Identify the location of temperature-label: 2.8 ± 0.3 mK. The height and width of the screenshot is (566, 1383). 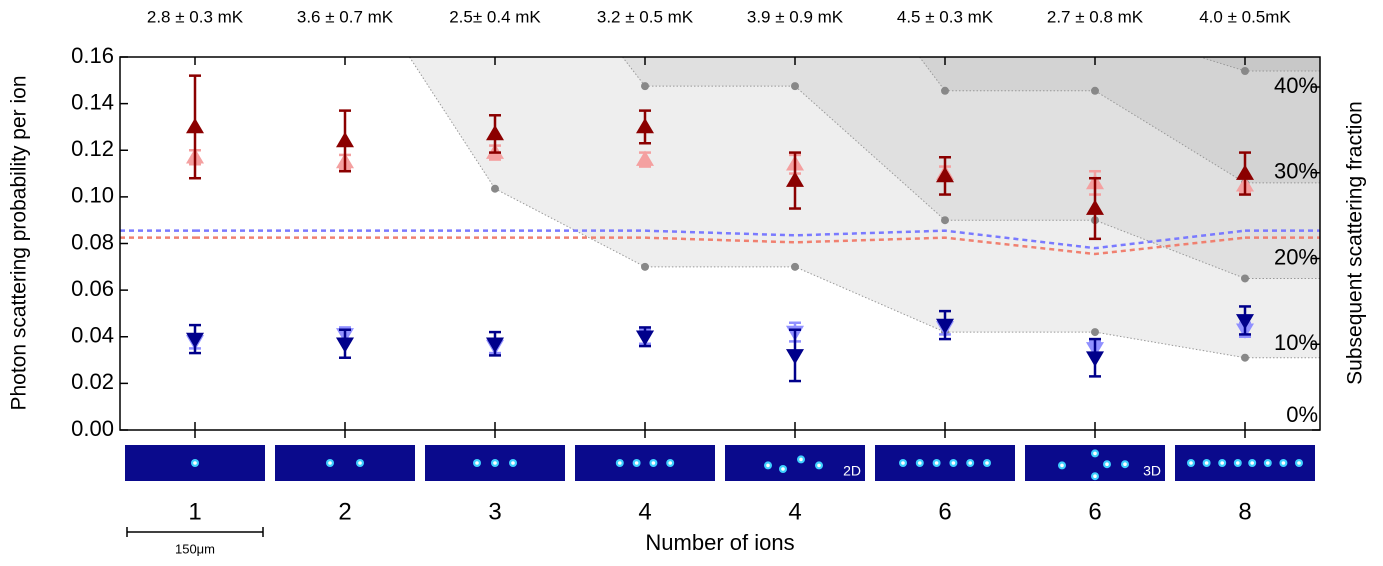
(195, 16).